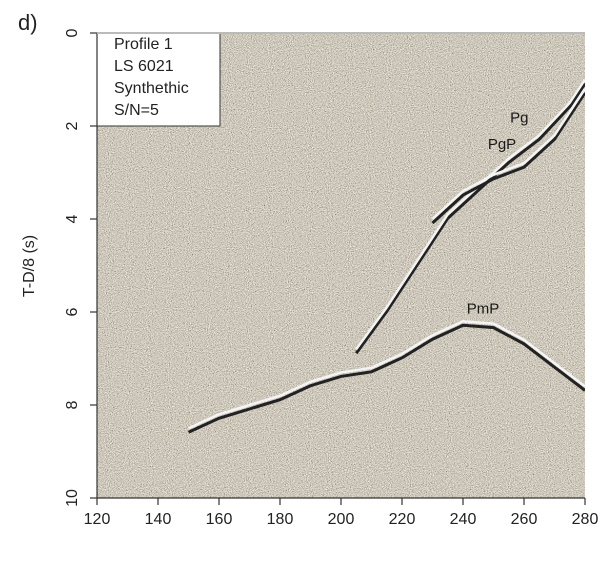 The height and width of the screenshot is (565, 607). Describe the element at coordinates (144, 66) in the screenshot. I see `annotation-line: LS 6021` at that location.